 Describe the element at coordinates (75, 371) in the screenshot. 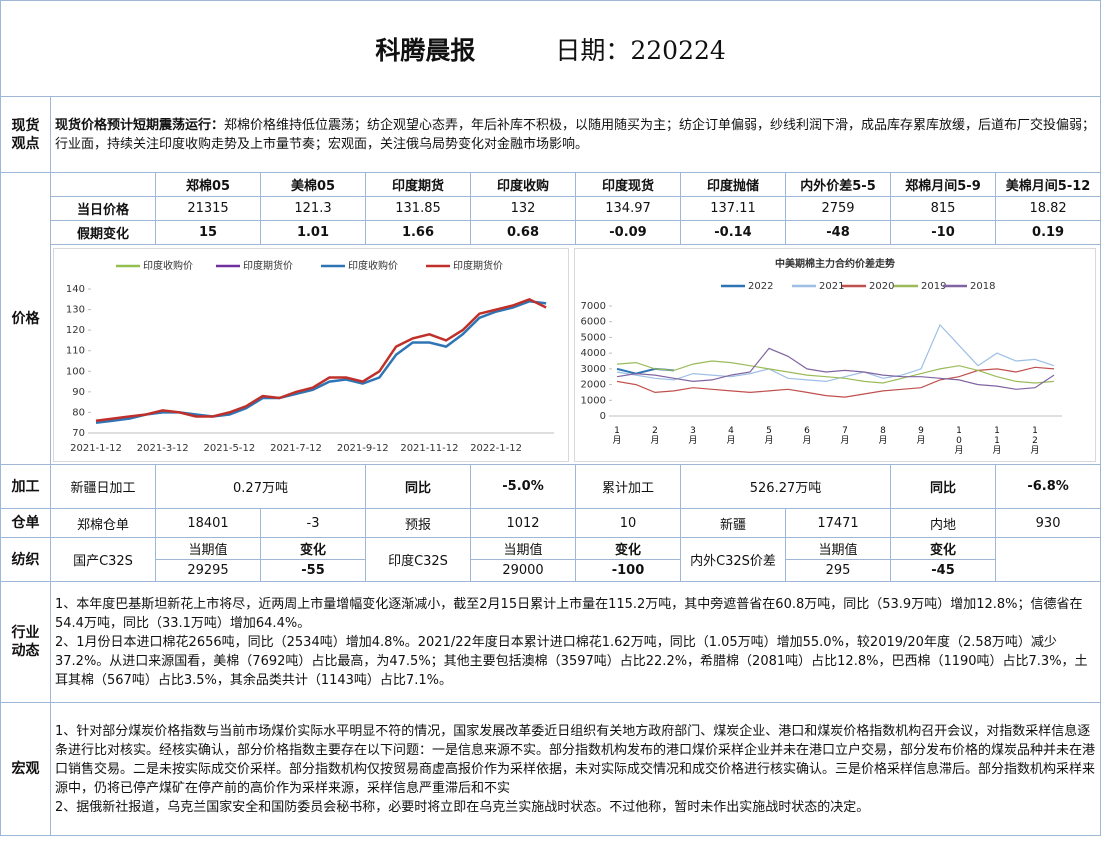

I see `y-tick-label: 100` at that location.